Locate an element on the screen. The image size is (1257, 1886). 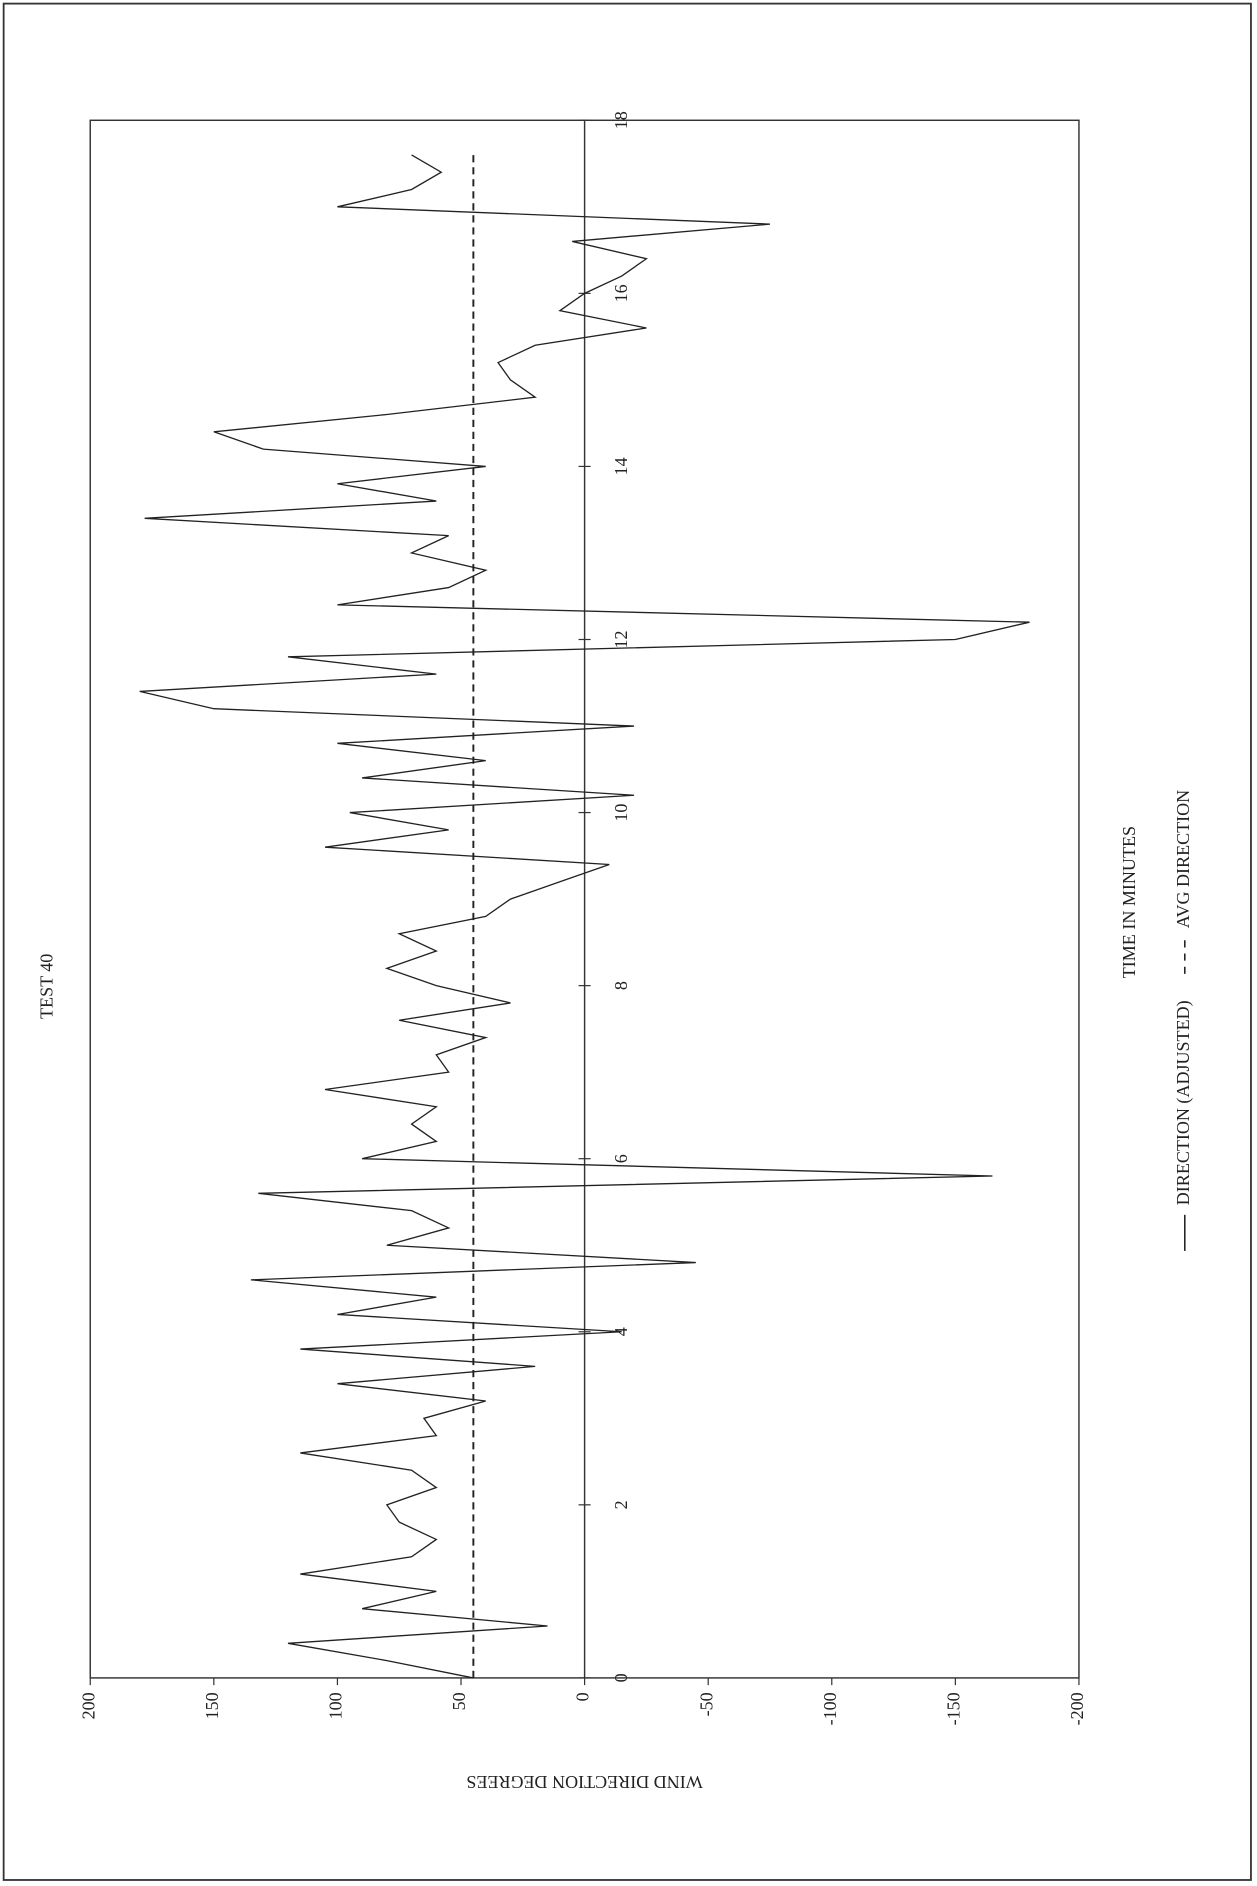
y-tick-label: 200 is located at coordinates (88, 1705).